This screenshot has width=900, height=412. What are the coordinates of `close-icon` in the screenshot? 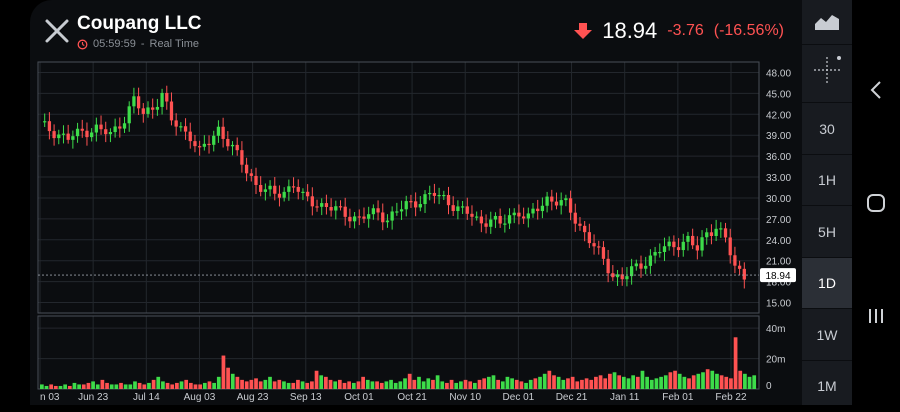 It's located at (57, 31).